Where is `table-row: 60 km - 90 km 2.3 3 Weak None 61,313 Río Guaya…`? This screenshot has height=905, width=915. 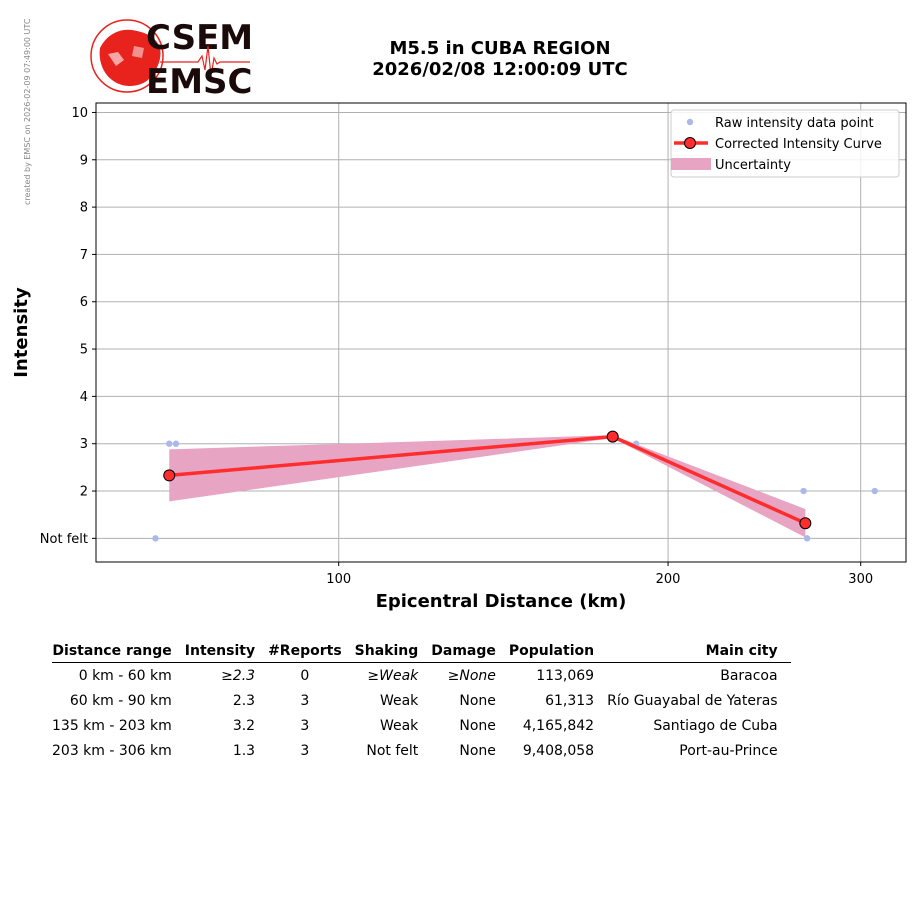 table-row: 60 km - 90 km 2.3 3 Weak None 61,313 Río Guaya… is located at coordinates (421, 700).